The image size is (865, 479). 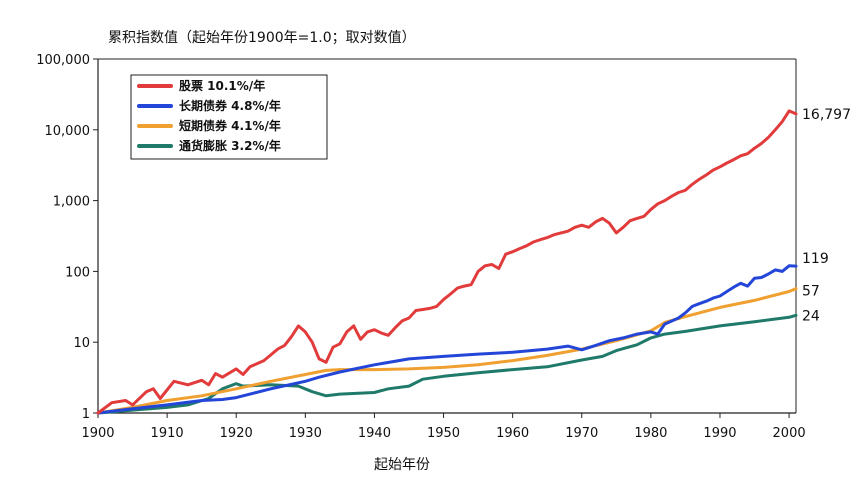 What do you see at coordinates (811, 292) in the screenshot?
I see `series-end-label: 57` at bounding box center [811, 292].